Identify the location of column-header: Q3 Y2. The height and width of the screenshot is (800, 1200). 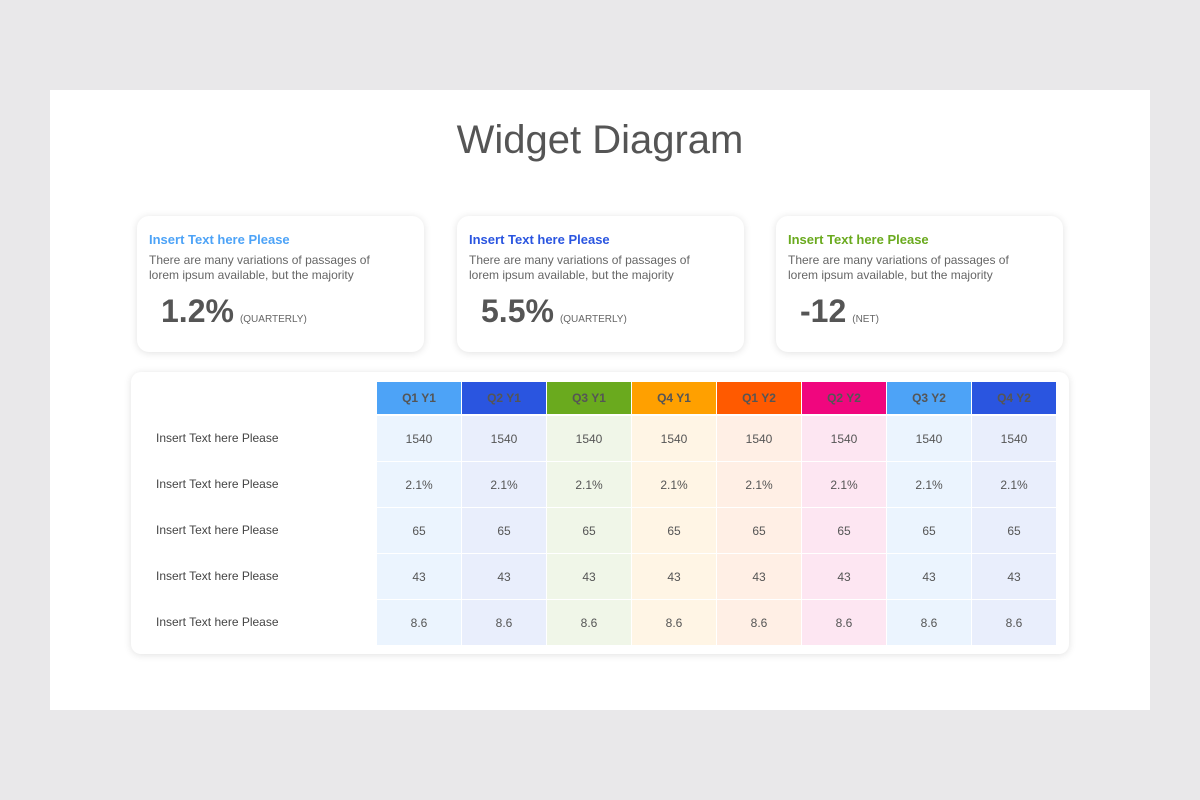
(929, 398).